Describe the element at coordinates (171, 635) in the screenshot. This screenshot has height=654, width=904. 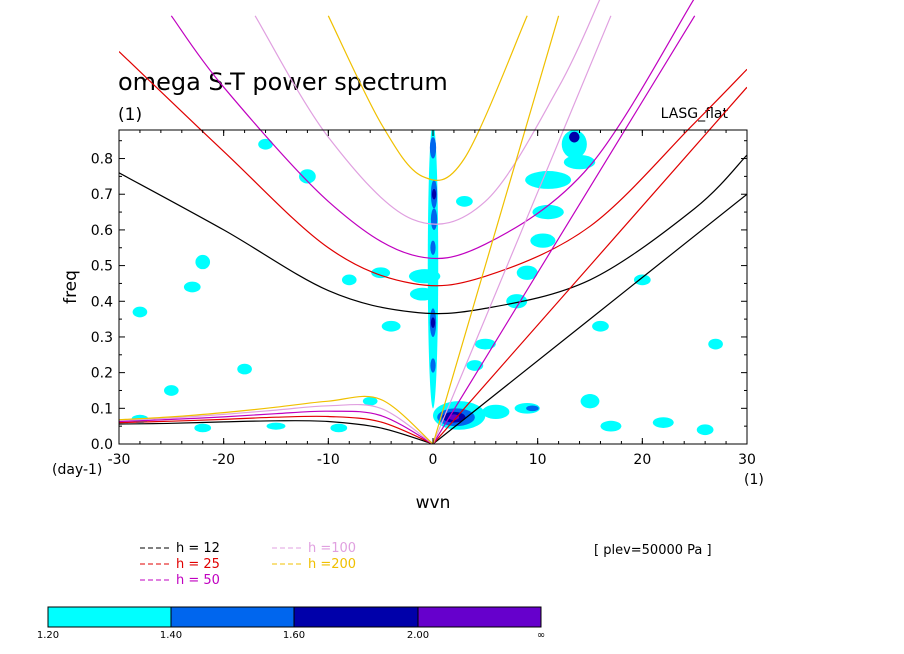
I see `colorbar-label: 1.40` at that location.